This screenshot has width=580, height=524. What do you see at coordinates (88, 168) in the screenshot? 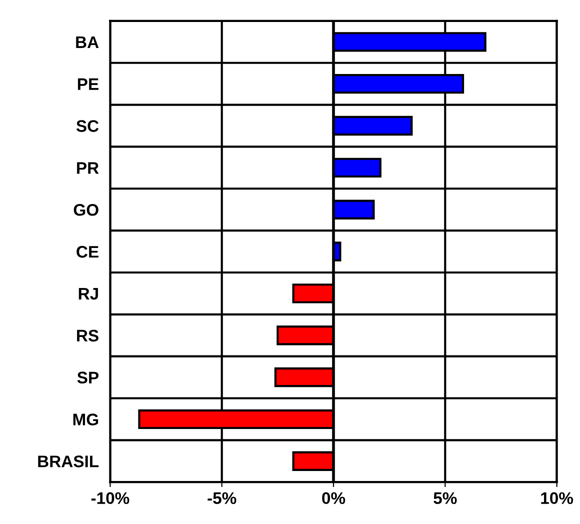
I see `y-tick-label: PR` at bounding box center [88, 168].